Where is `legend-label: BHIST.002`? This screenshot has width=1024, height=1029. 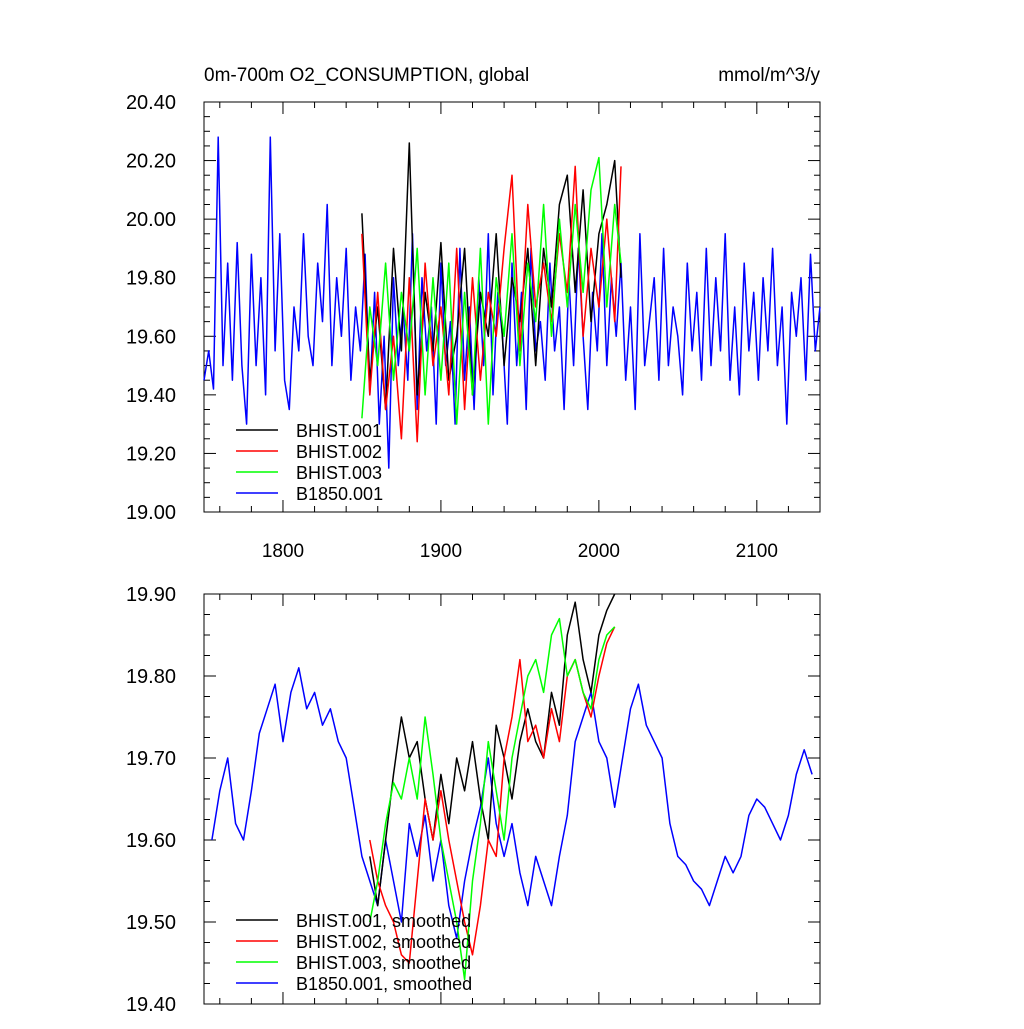
legend-label: BHIST.002 is located at coordinates (339, 452).